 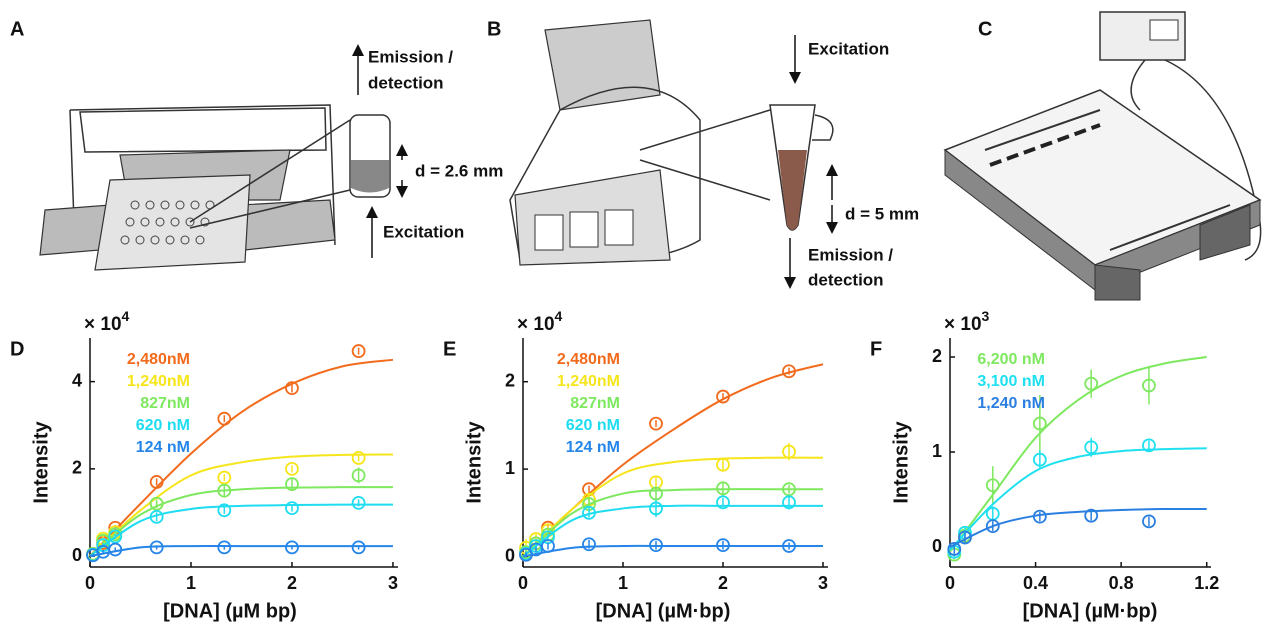 What do you see at coordinates (1102, 156) in the screenshot?
I see `sketch-c` at bounding box center [1102, 156].